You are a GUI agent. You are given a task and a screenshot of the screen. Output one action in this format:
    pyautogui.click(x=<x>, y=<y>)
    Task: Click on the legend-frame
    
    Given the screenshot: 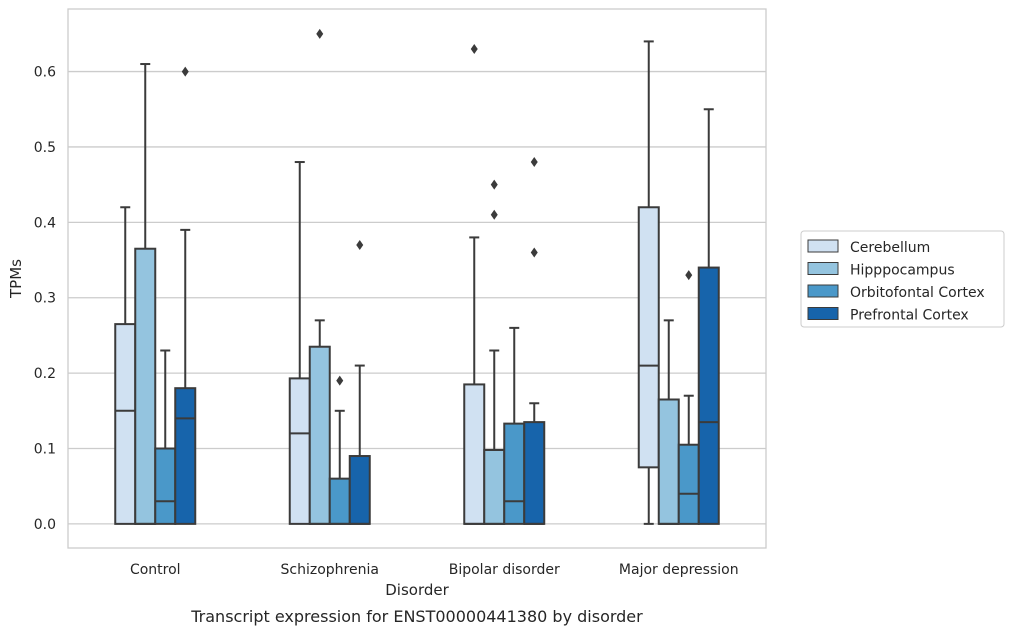 What is the action you would take?
    pyautogui.click(x=902, y=279)
    